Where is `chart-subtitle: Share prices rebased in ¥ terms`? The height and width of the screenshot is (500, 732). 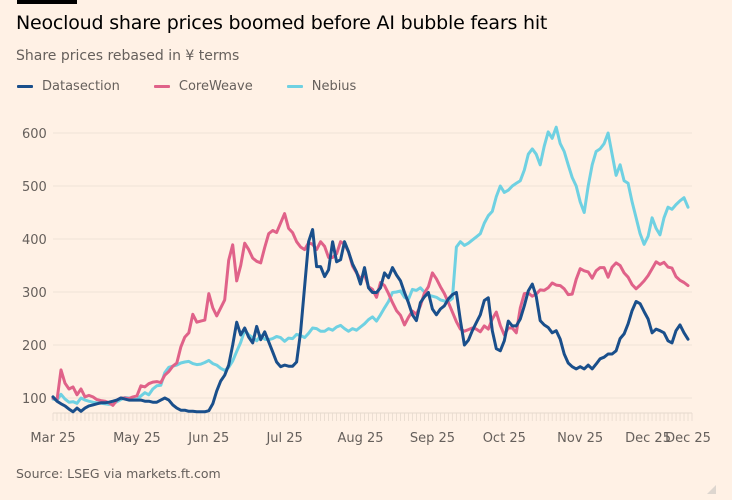 chart-subtitle: Share prices rebased in ¥ terms is located at coordinates (128, 56).